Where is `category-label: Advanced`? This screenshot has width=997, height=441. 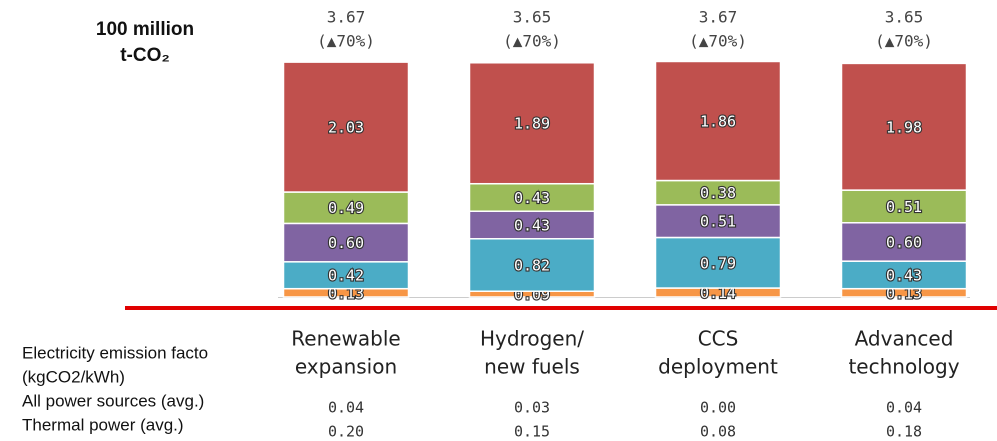
category-label: Advanced is located at coordinates (904, 339).